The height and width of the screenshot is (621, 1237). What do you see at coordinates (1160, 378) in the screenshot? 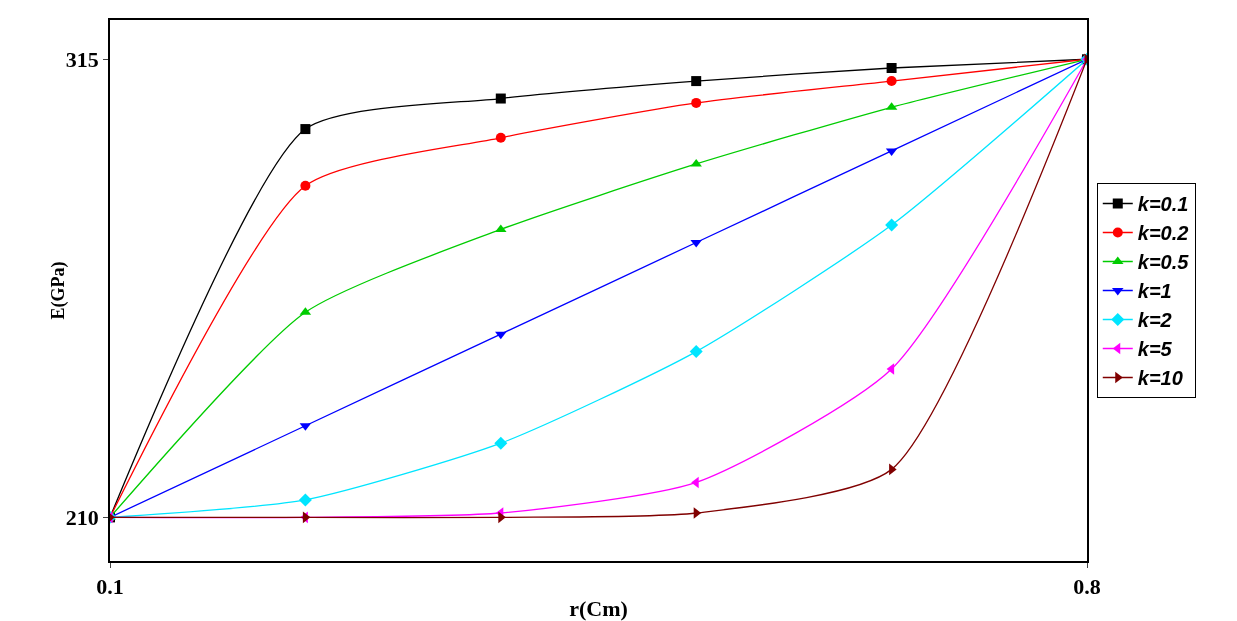
I see `legend-label: k=10` at bounding box center [1160, 378].